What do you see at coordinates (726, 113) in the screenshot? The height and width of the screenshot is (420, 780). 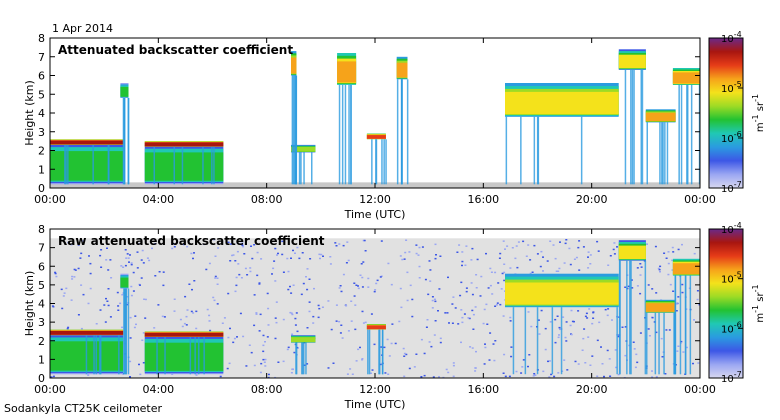 I see `colorbar-gradient` at bounding box center [726, 113].